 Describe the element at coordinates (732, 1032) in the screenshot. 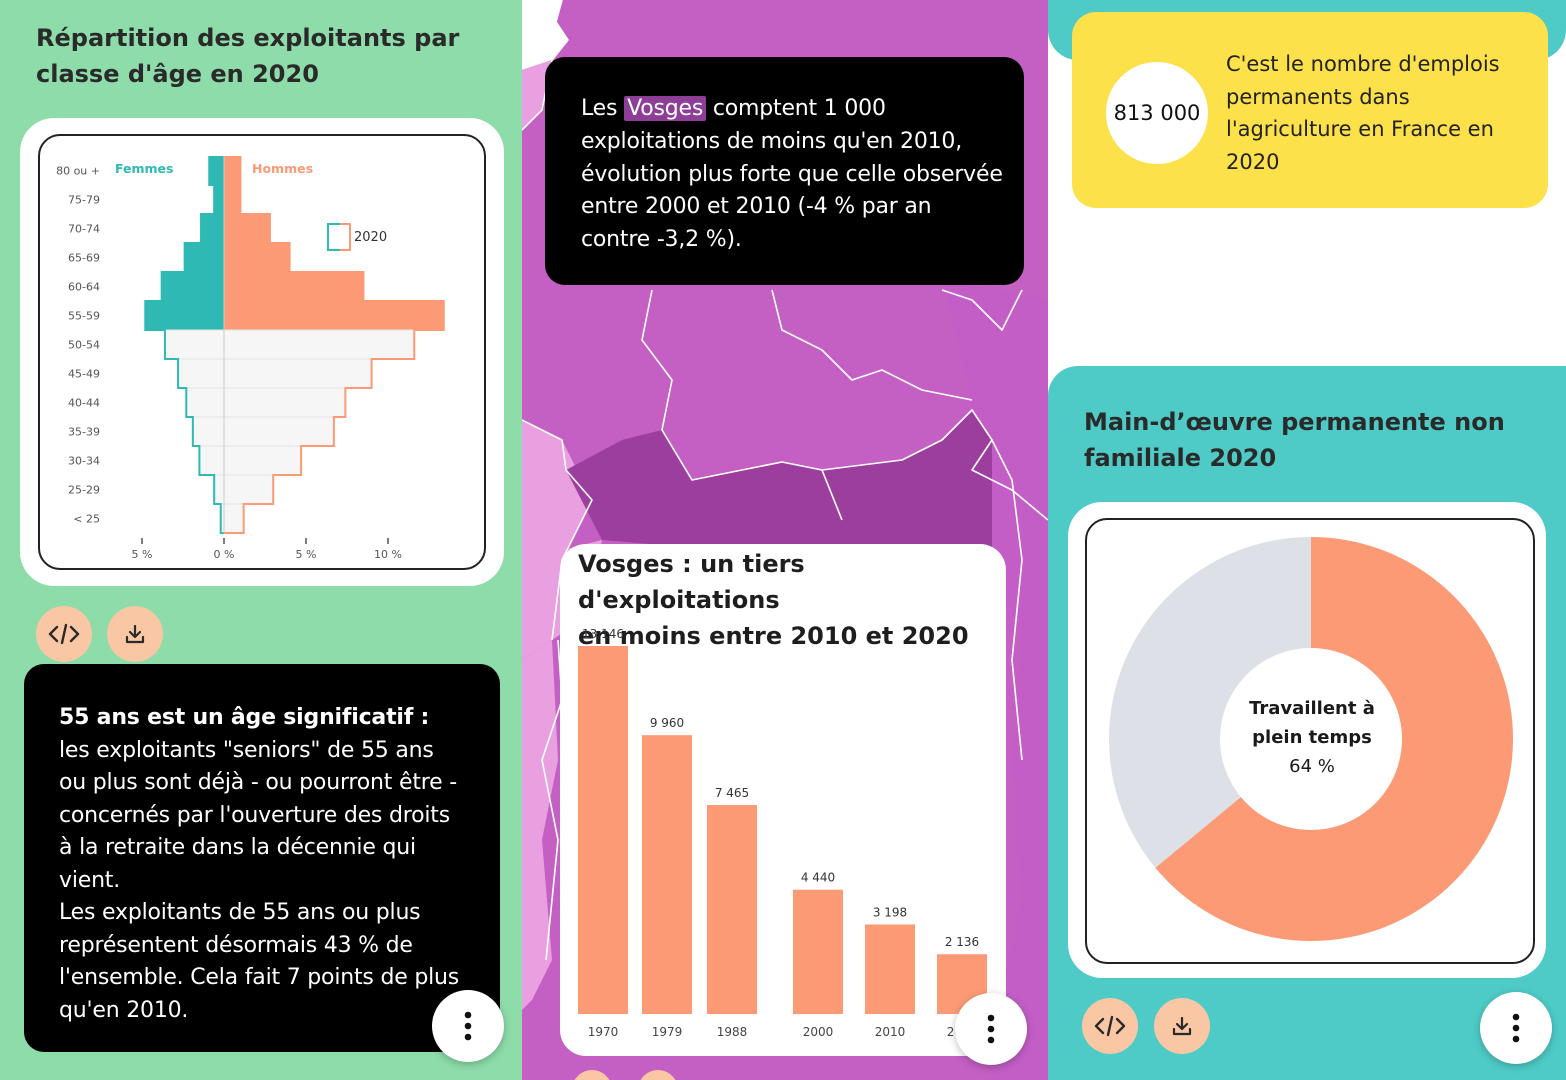

I see `bar-category-label: 1988` at that location.